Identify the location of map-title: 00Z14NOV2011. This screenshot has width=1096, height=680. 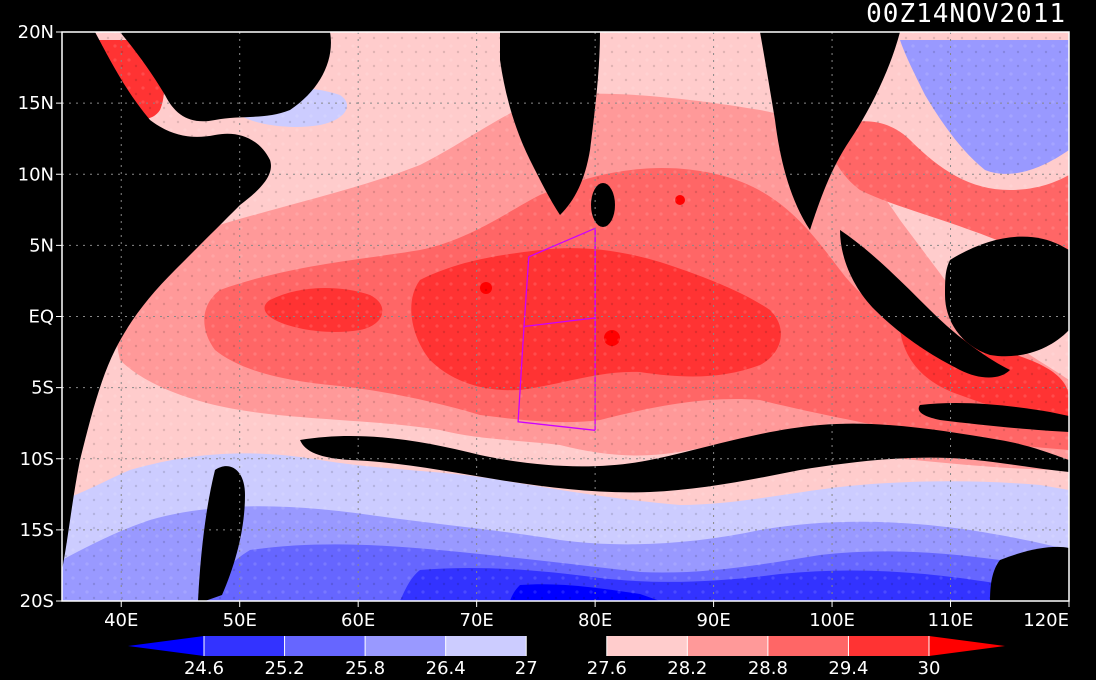
(966, 14).